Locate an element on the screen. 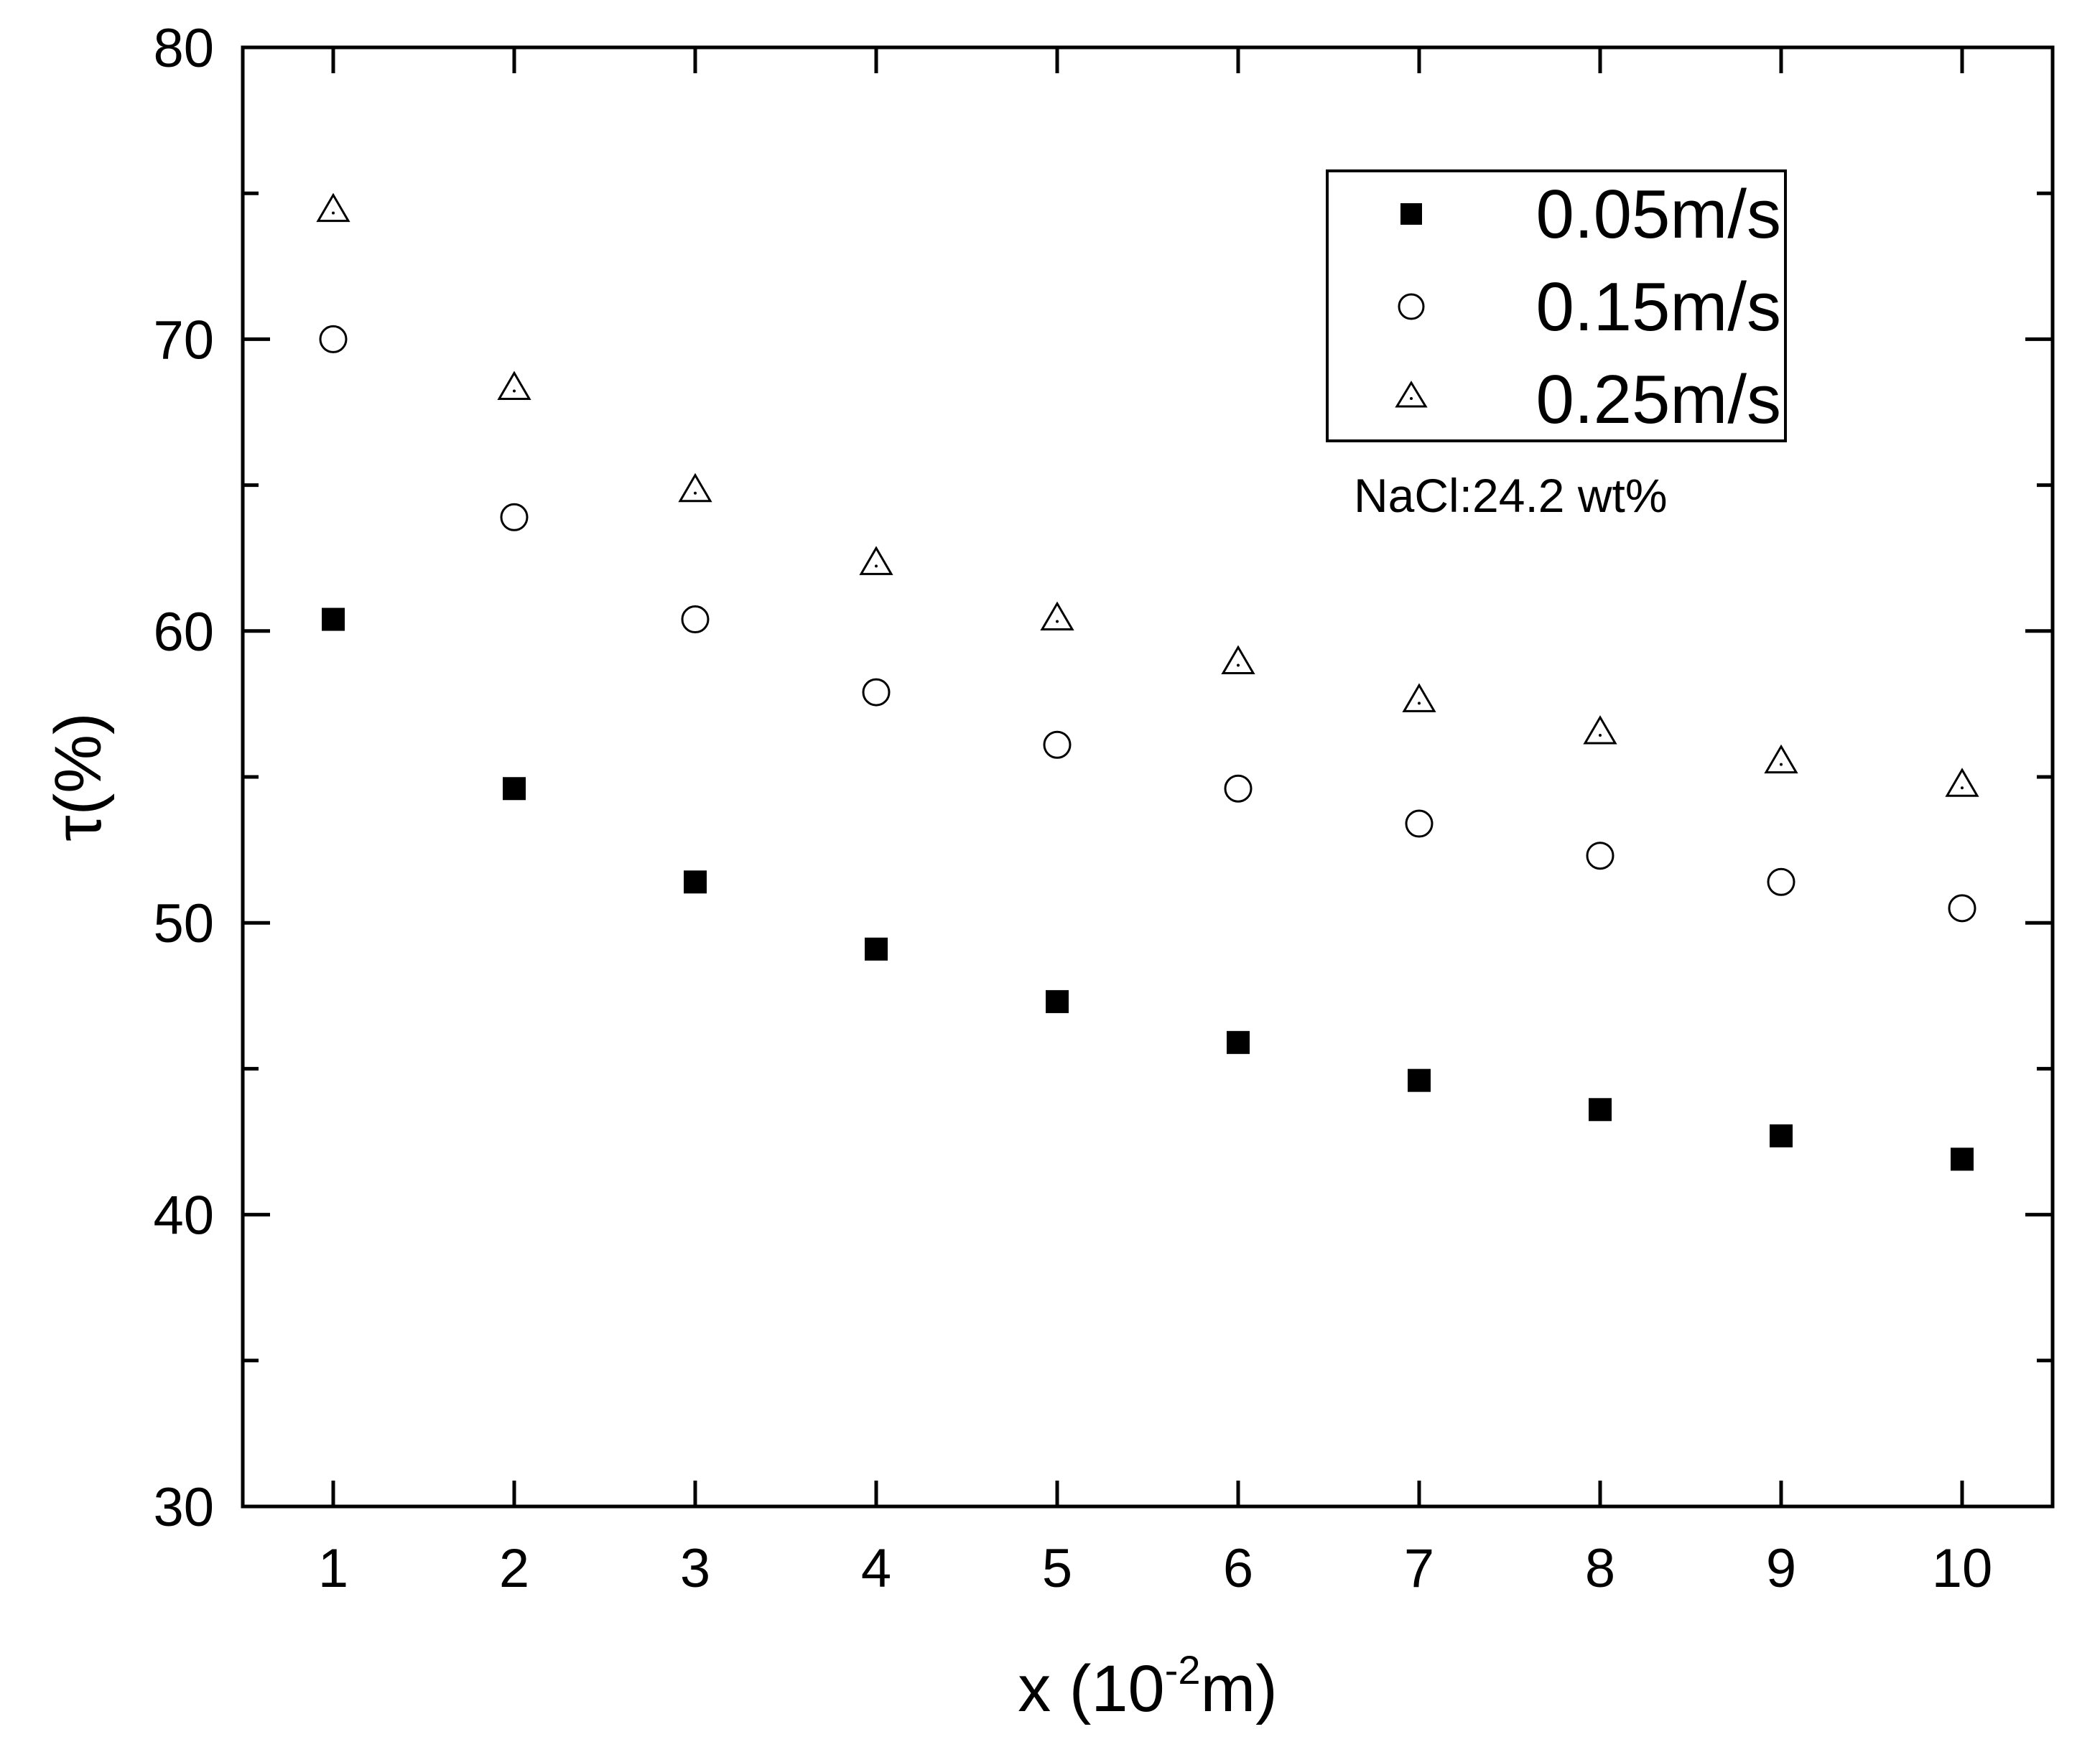 The image size is (2100, 1747). x-tick-label: 10 is located at coordinates (1962, 1568).